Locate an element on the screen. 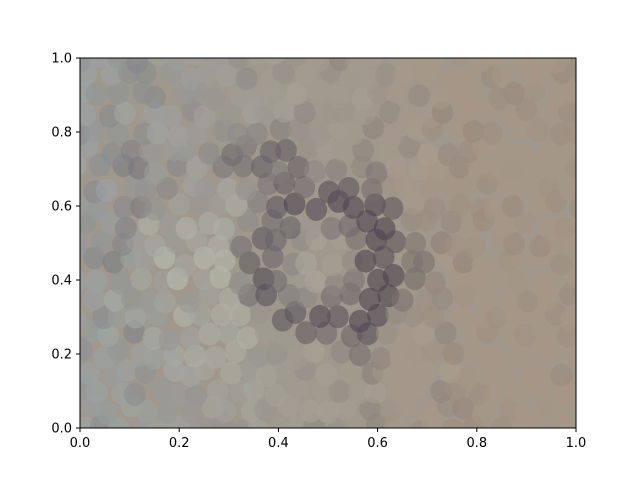  x-tick-label: 0.6 is located at coordinates (377, 443).